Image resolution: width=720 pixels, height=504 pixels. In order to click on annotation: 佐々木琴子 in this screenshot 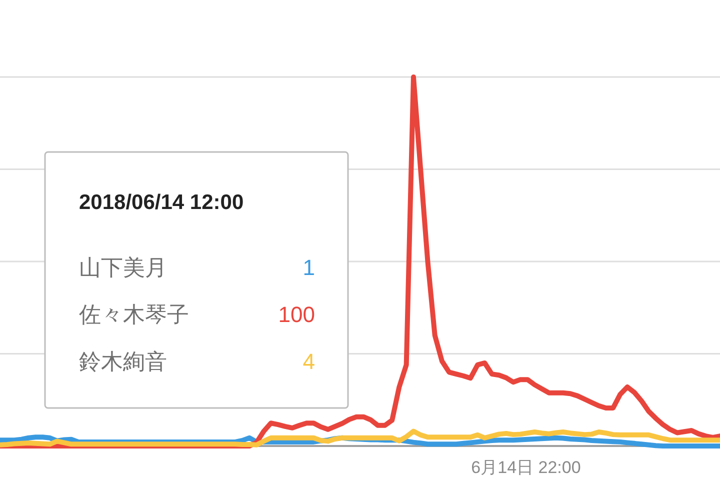, I will do `click(134, 314)`.